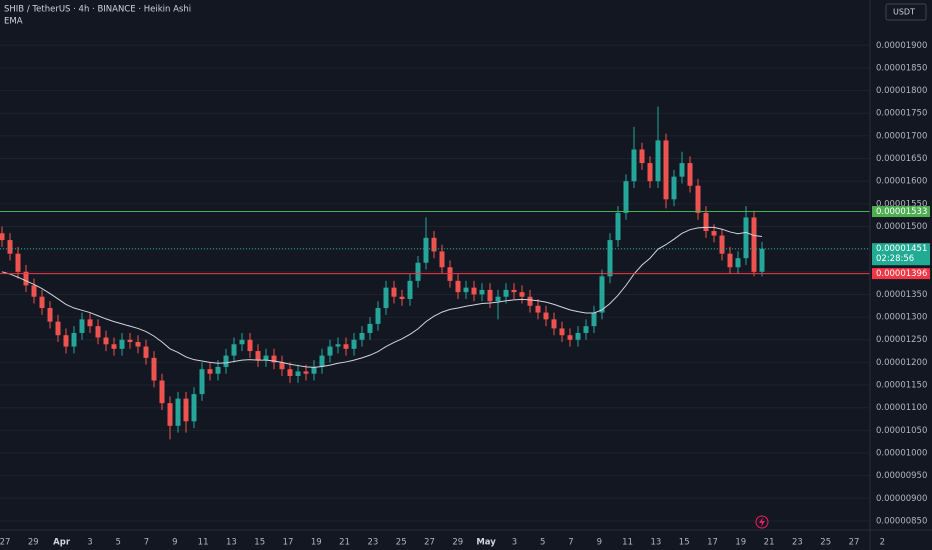  Describe the element at coordinates (769, 543) in the screenshot. I see `x-tick-label: 21` at that location.